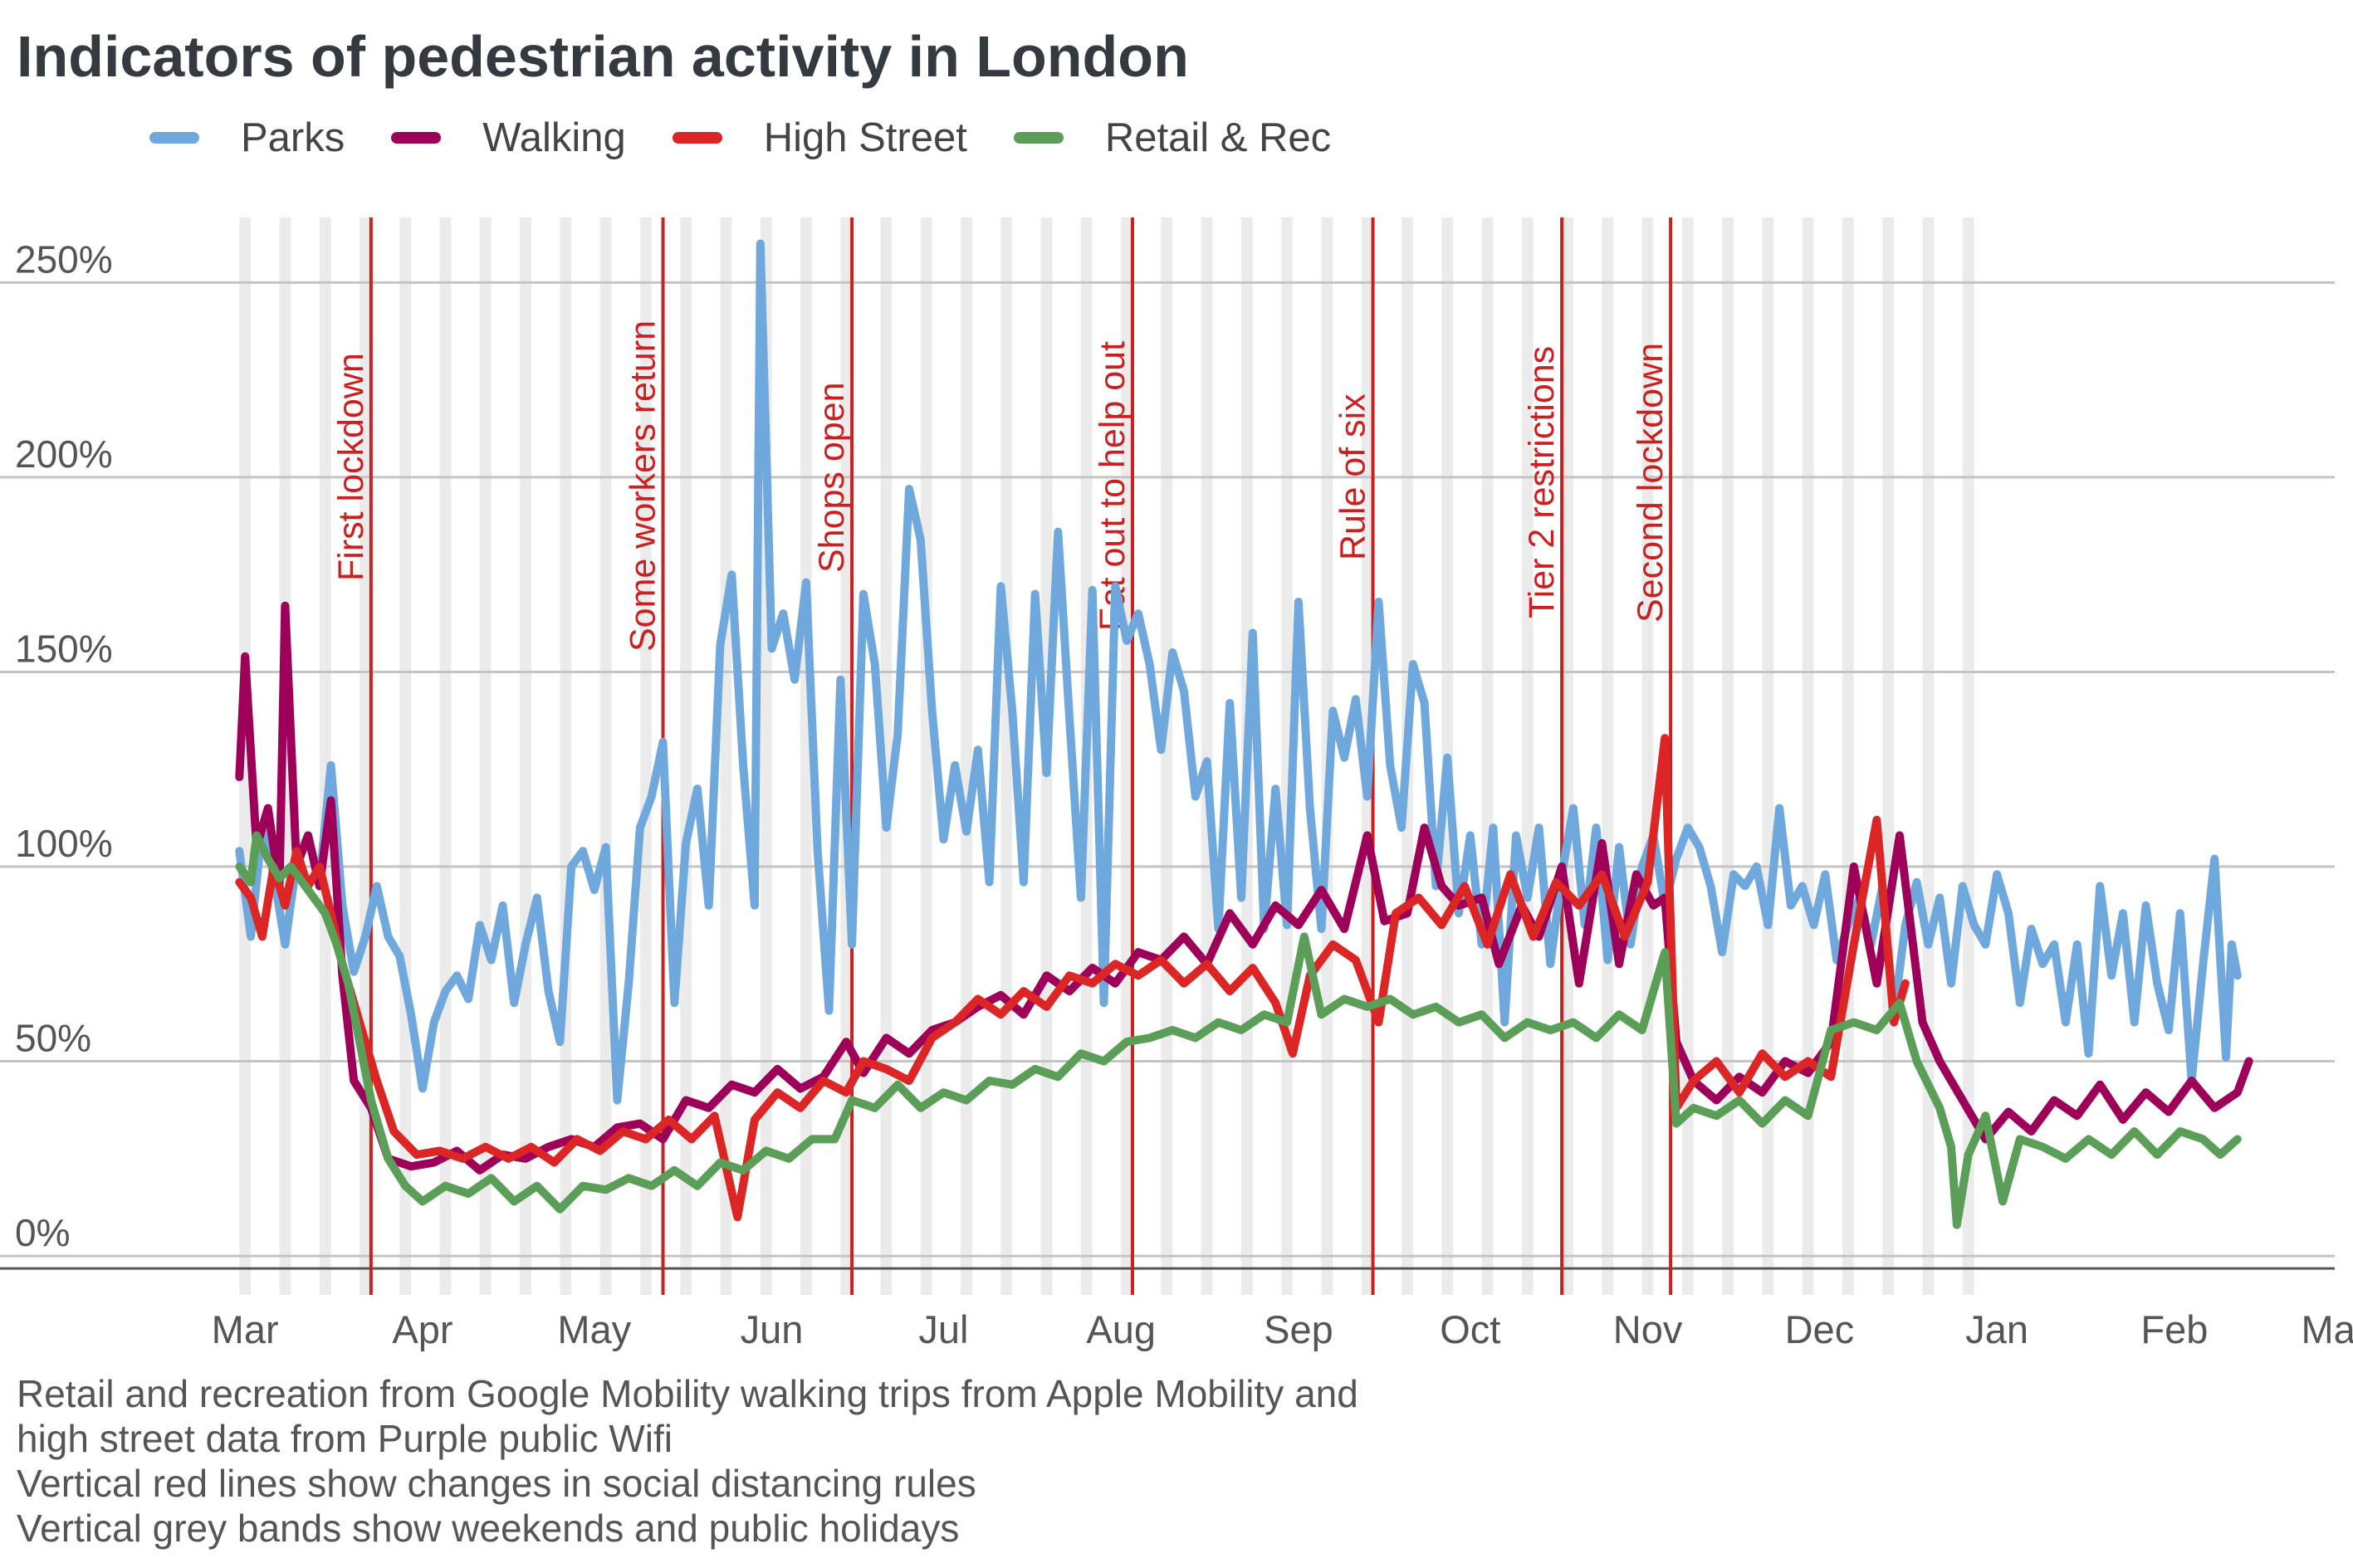 Image resolution: width=2353 pixels, height=1568 pixels. I want to click on y-tick-label: 250%, so click(64, 259).